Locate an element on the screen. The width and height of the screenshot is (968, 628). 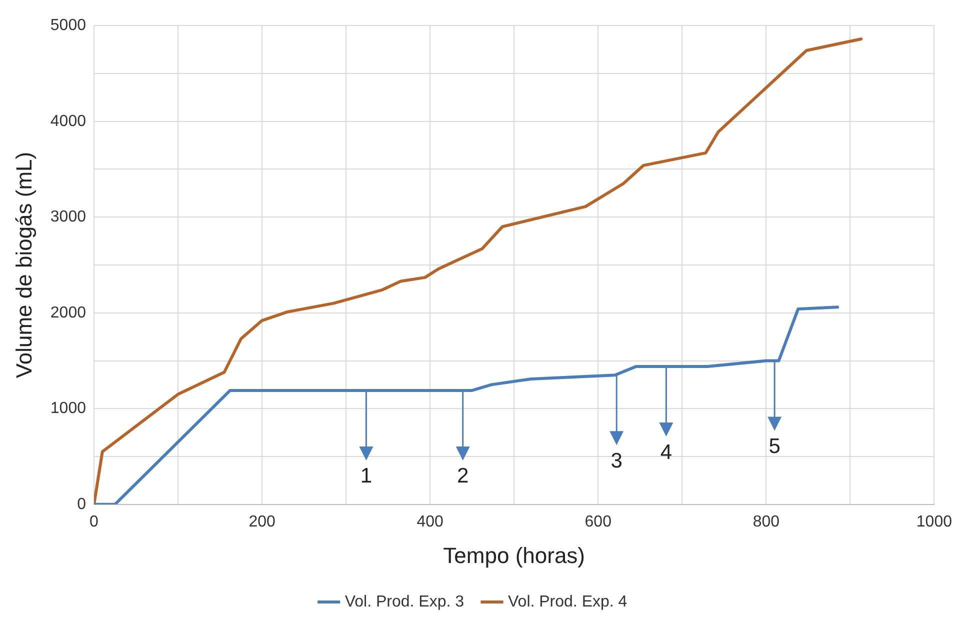
annotation: 1 is located at coordinates (366, 476).